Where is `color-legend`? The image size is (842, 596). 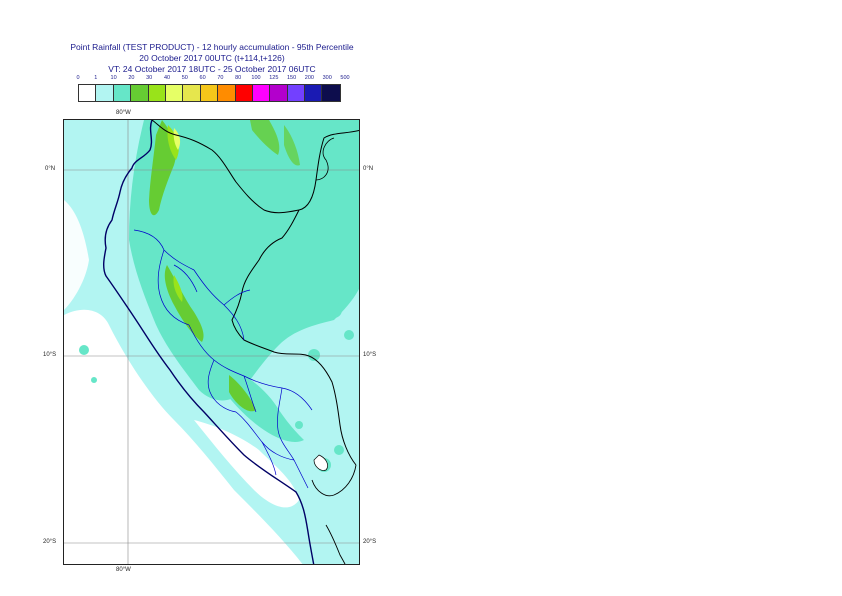
color-legend is located at coordinates (209, 93).